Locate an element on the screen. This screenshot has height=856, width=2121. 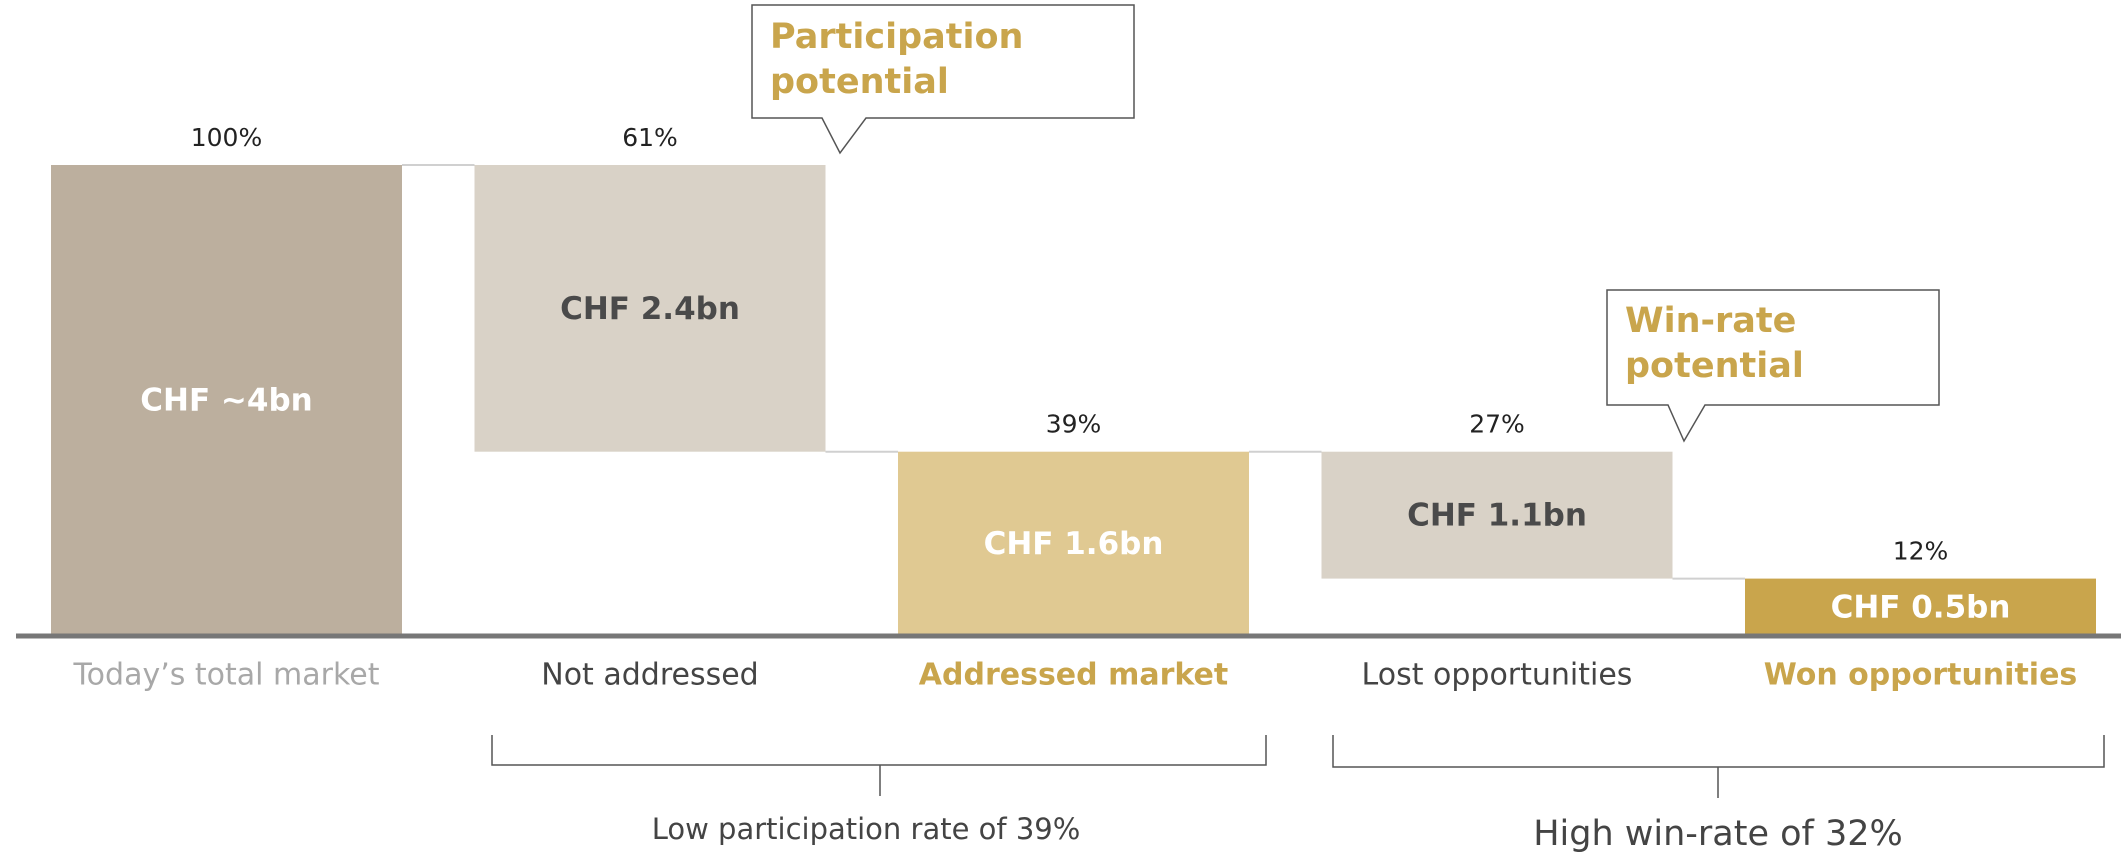
amount-label: CHF ~4bn is located at coordinates (226, 401).